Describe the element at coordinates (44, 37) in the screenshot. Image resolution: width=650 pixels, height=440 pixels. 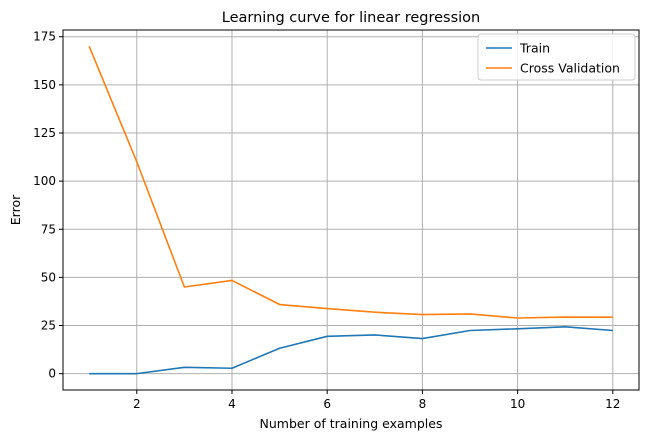
I see `y-tick-label: 175` at that location.